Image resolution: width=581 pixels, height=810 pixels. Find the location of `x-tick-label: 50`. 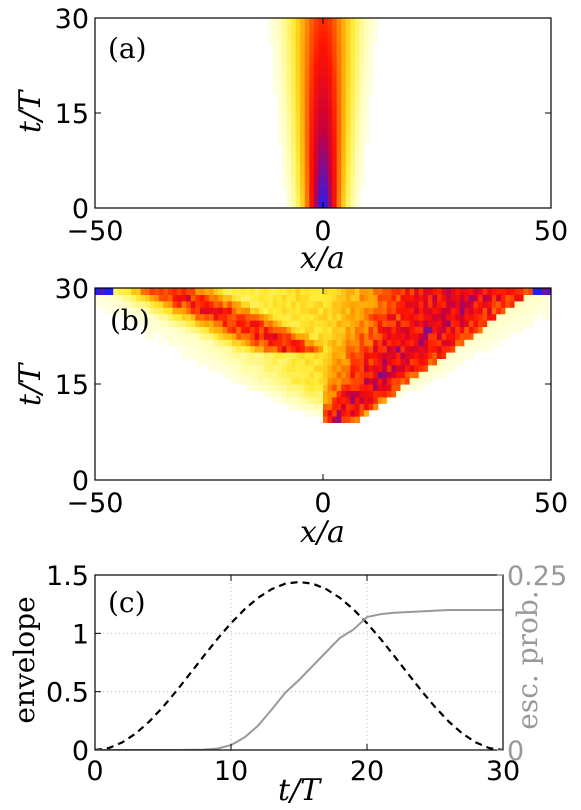

x-tick-label: 50 is located at coordinates (551, 231).